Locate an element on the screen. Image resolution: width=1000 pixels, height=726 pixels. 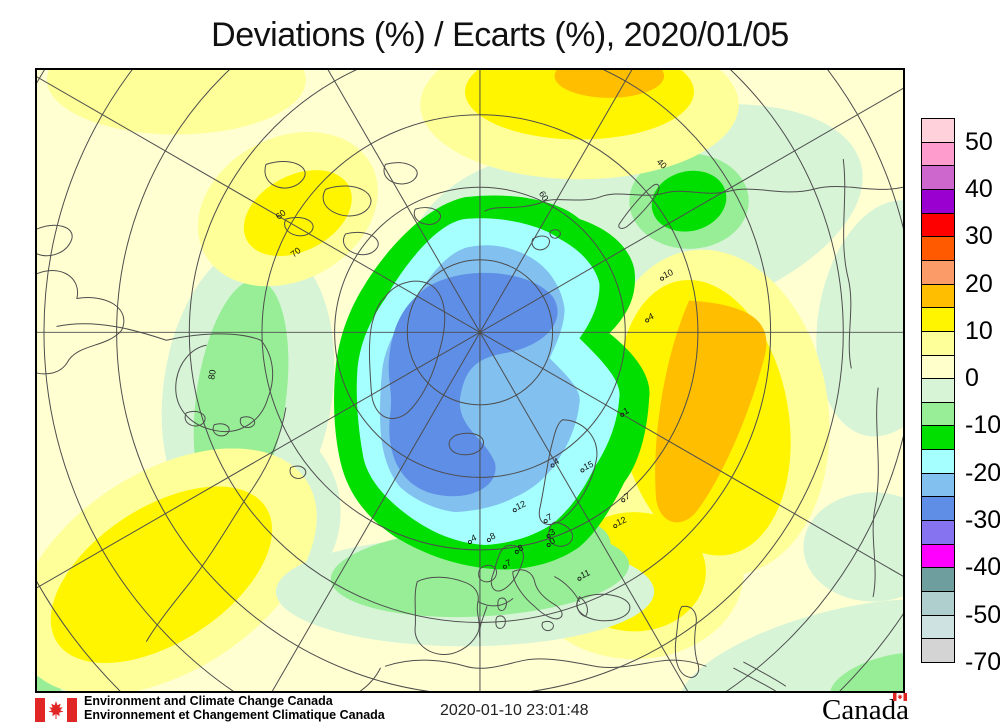
contour-green-spot-northeast is located at coordinates (689, 201).